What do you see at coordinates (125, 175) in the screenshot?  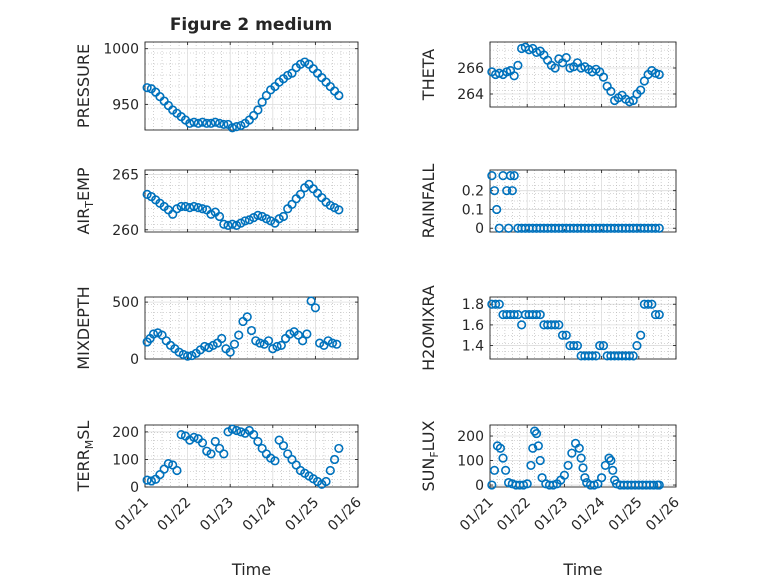 I see `y-tick-label: 265` at bounding box center [125, 175].